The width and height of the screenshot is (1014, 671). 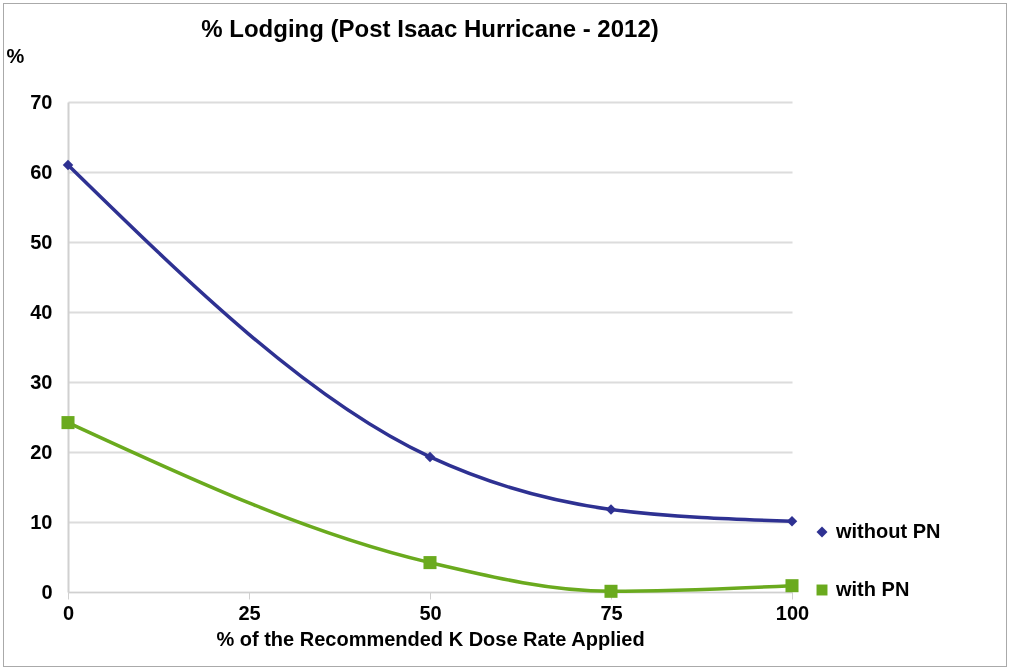 I want to click on chart-title: % Lodging (Post Isaac Hurricane - 2012), so click(x=430, y=28).